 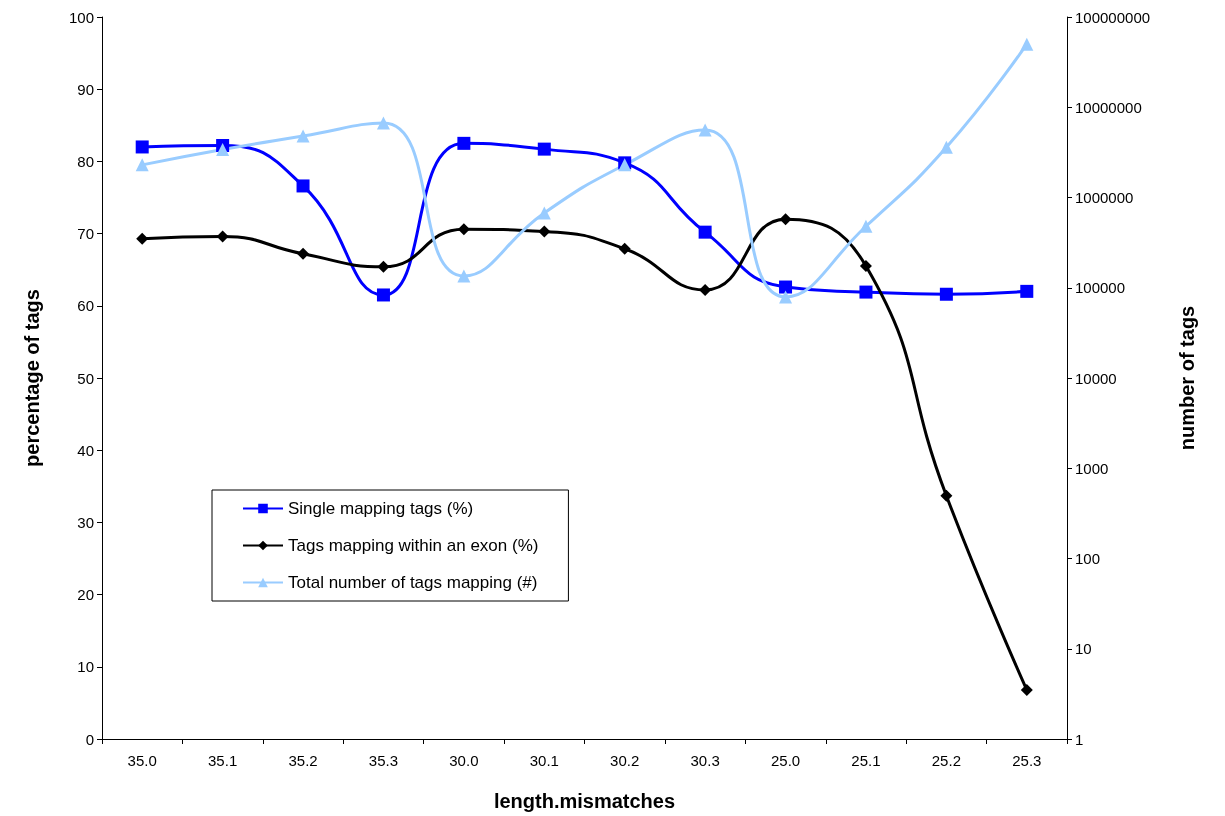 I want to click on x-tick-label: 35.3, so click(x=383, y=760).